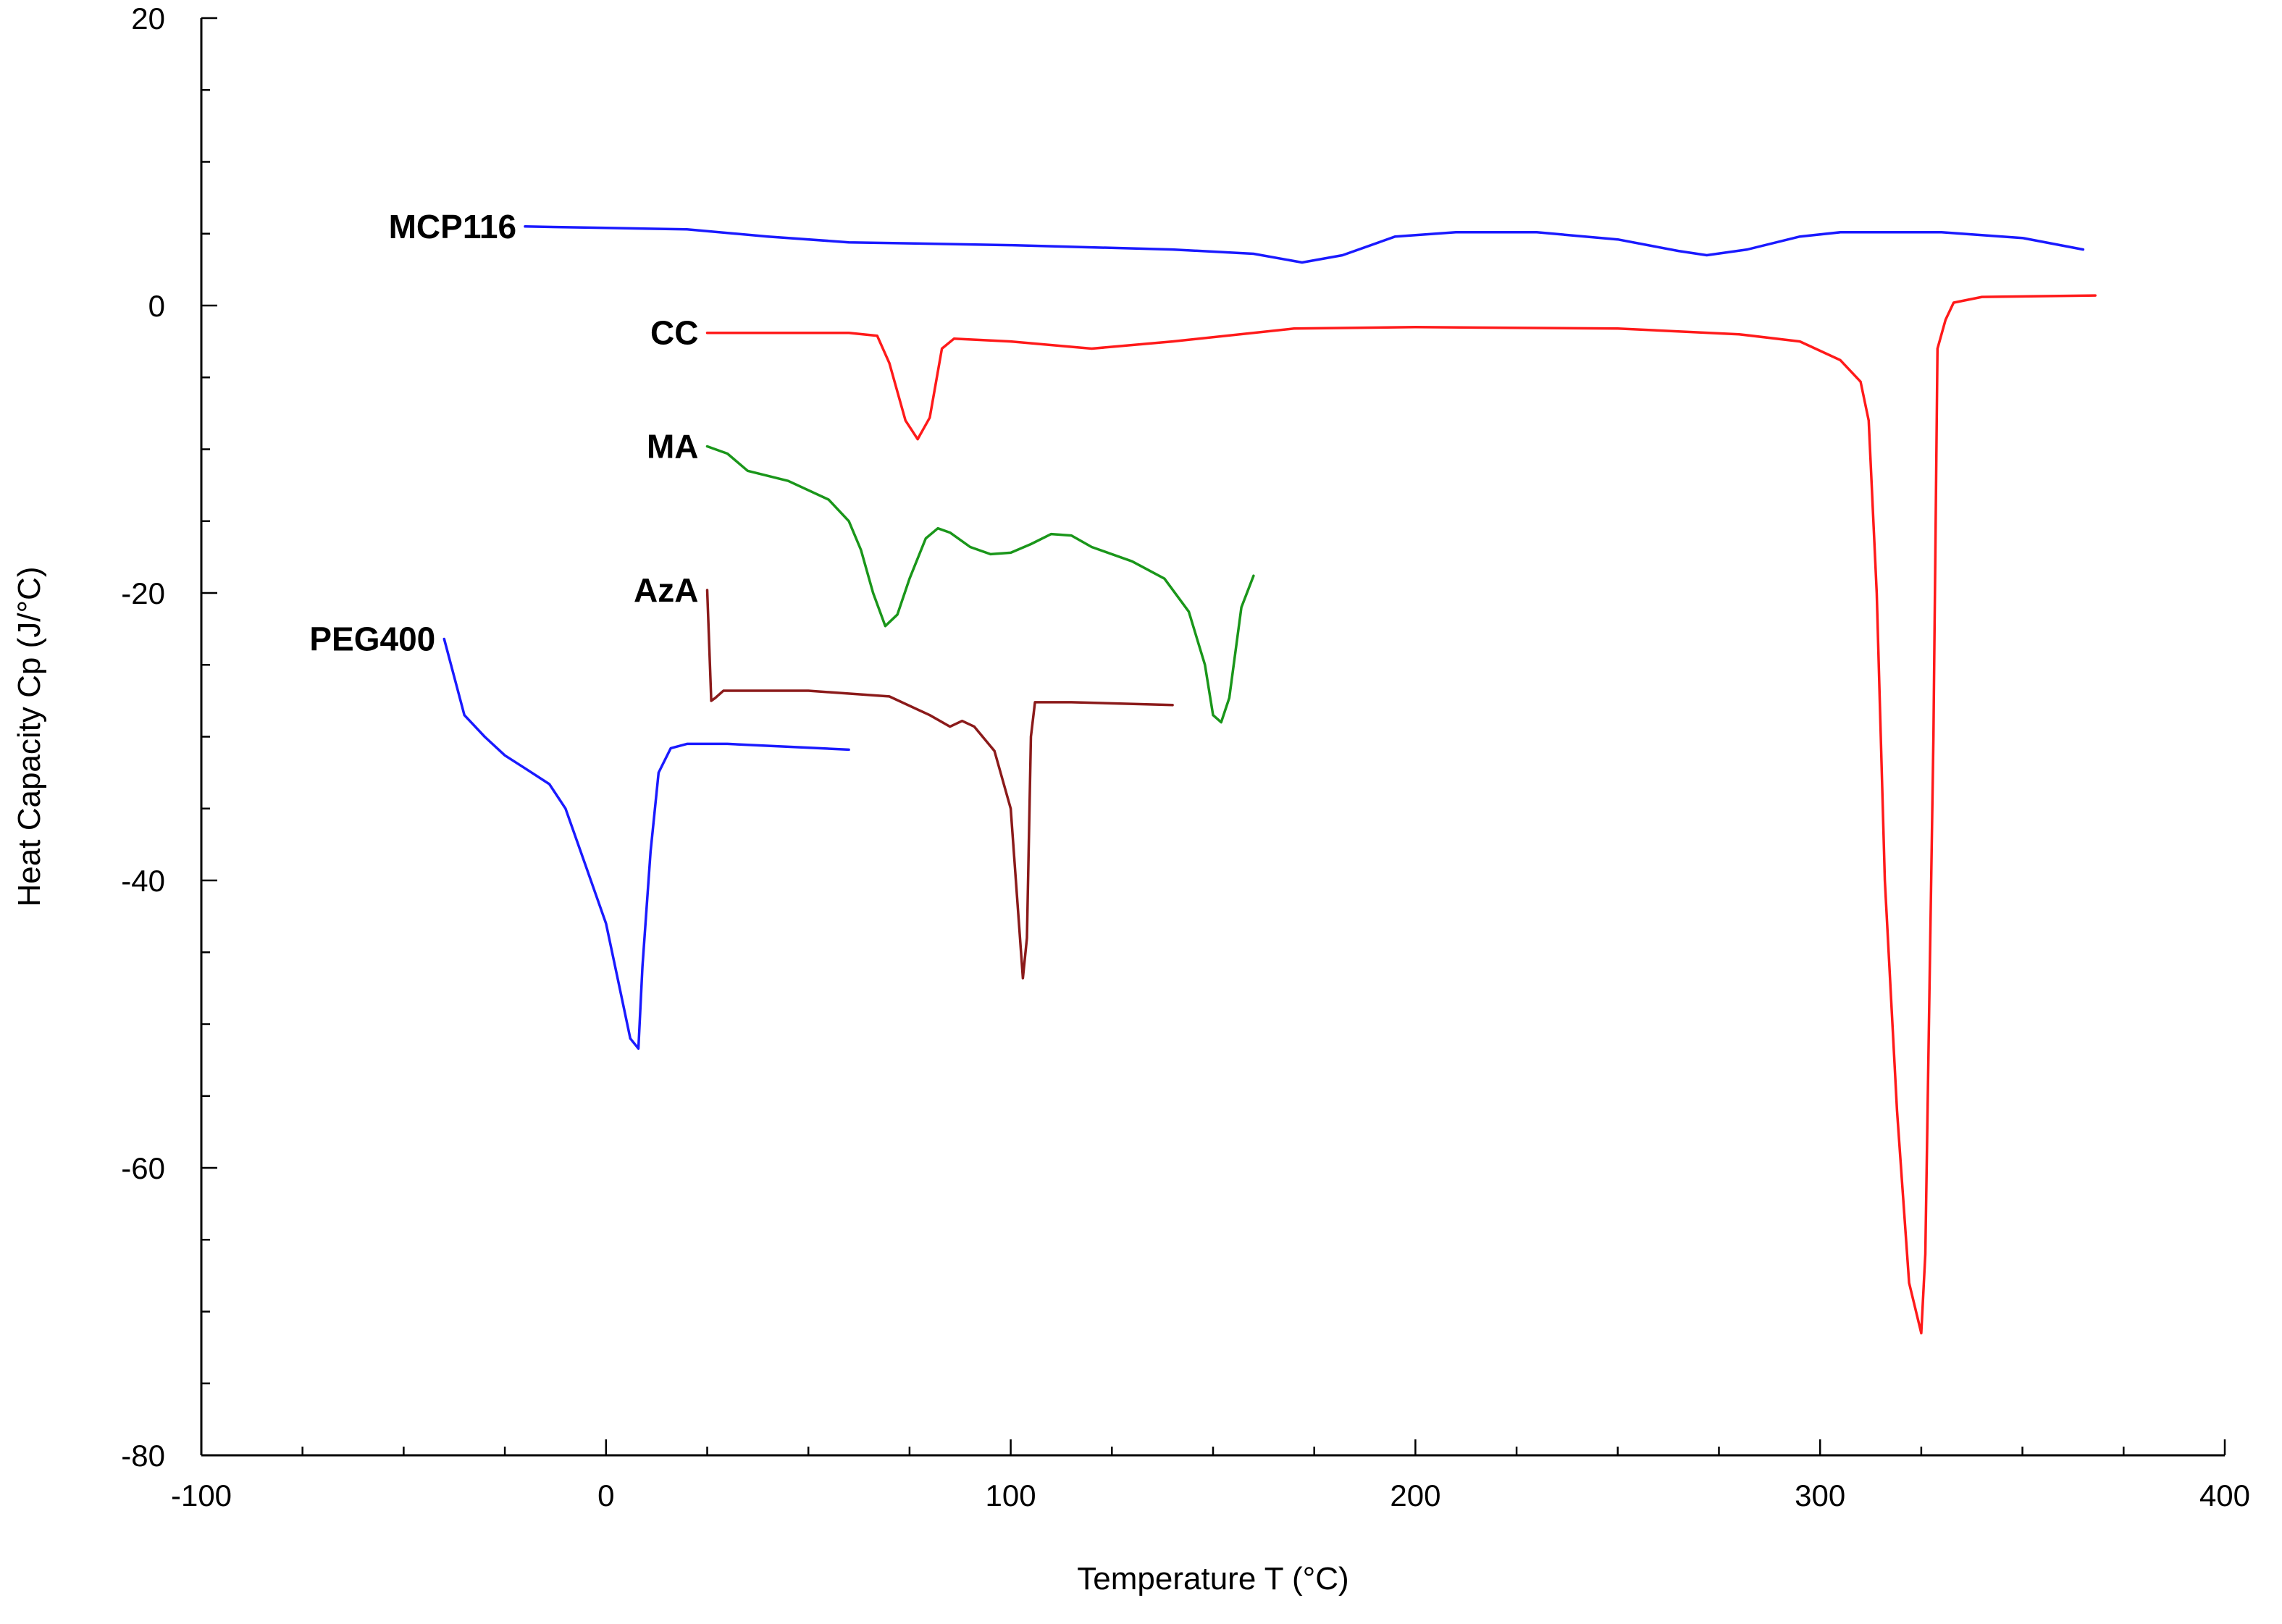  I want to click on x-axis-ticks: -100 0 100 200 300 400, so click(1210, 1475).